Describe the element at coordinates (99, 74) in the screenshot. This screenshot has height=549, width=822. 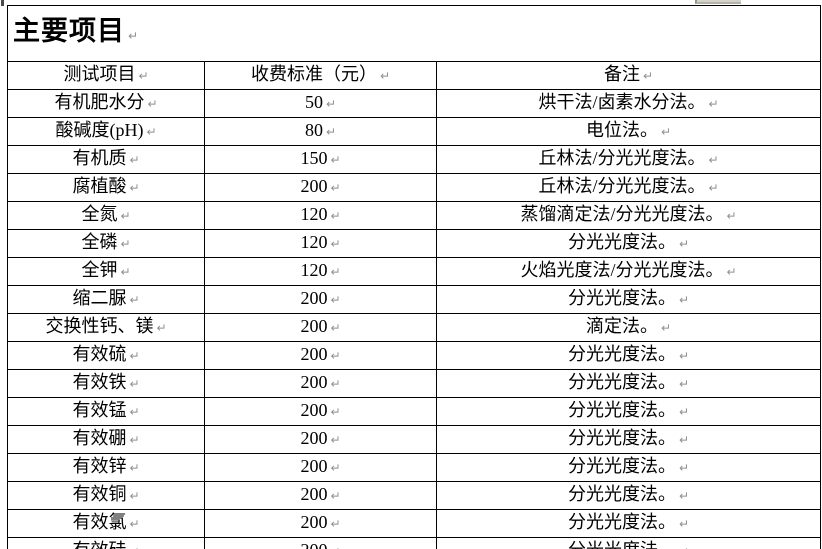
I see `header-text: 测试项目` at that location.